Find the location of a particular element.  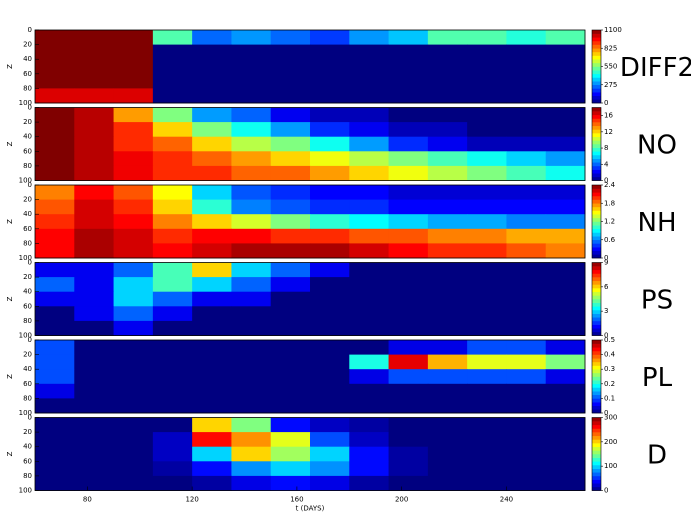

x-tick-label: 120 is located at coordinates (191, 500).